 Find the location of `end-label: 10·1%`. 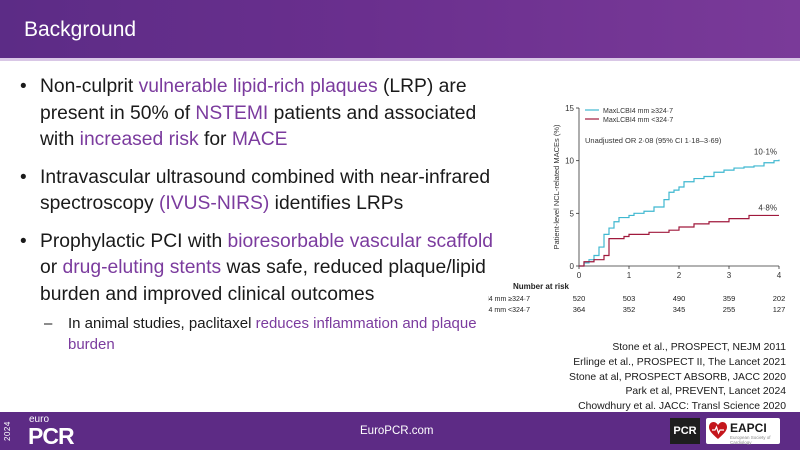

end-label: 10·1% is located at coordinates (765, 152).